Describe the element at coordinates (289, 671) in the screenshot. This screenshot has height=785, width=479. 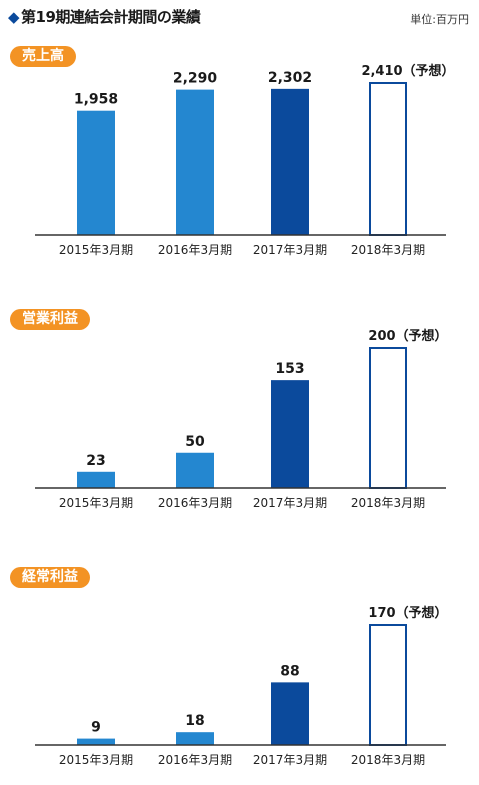
I see `value-label-2: 88` at that location.